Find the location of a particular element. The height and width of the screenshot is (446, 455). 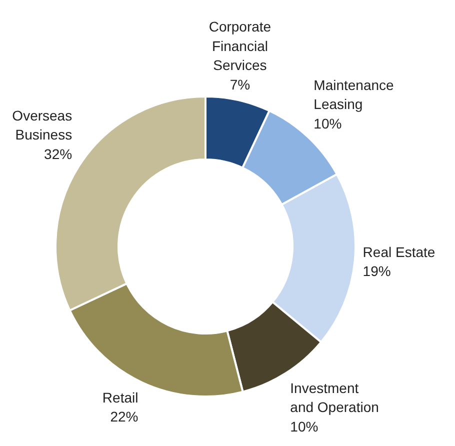

slice-label: Retail is located at coordinates (120, 397).